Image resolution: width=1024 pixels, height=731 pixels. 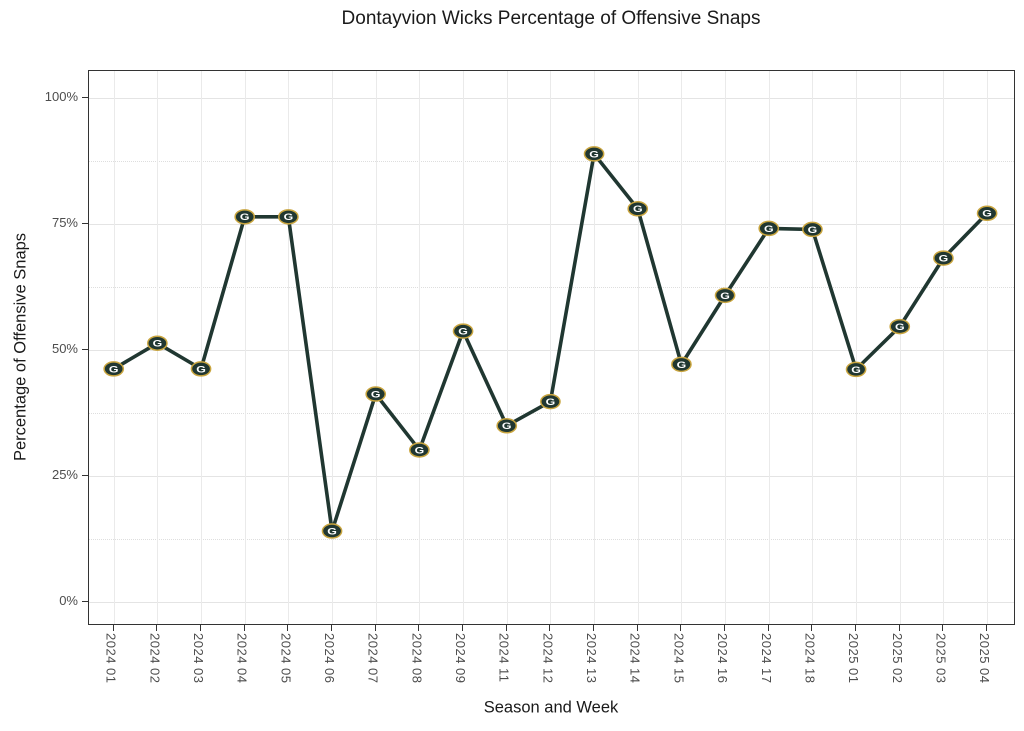 I want to click on x-axis-tick-label: 2025 04, so click(x=985, y=658).